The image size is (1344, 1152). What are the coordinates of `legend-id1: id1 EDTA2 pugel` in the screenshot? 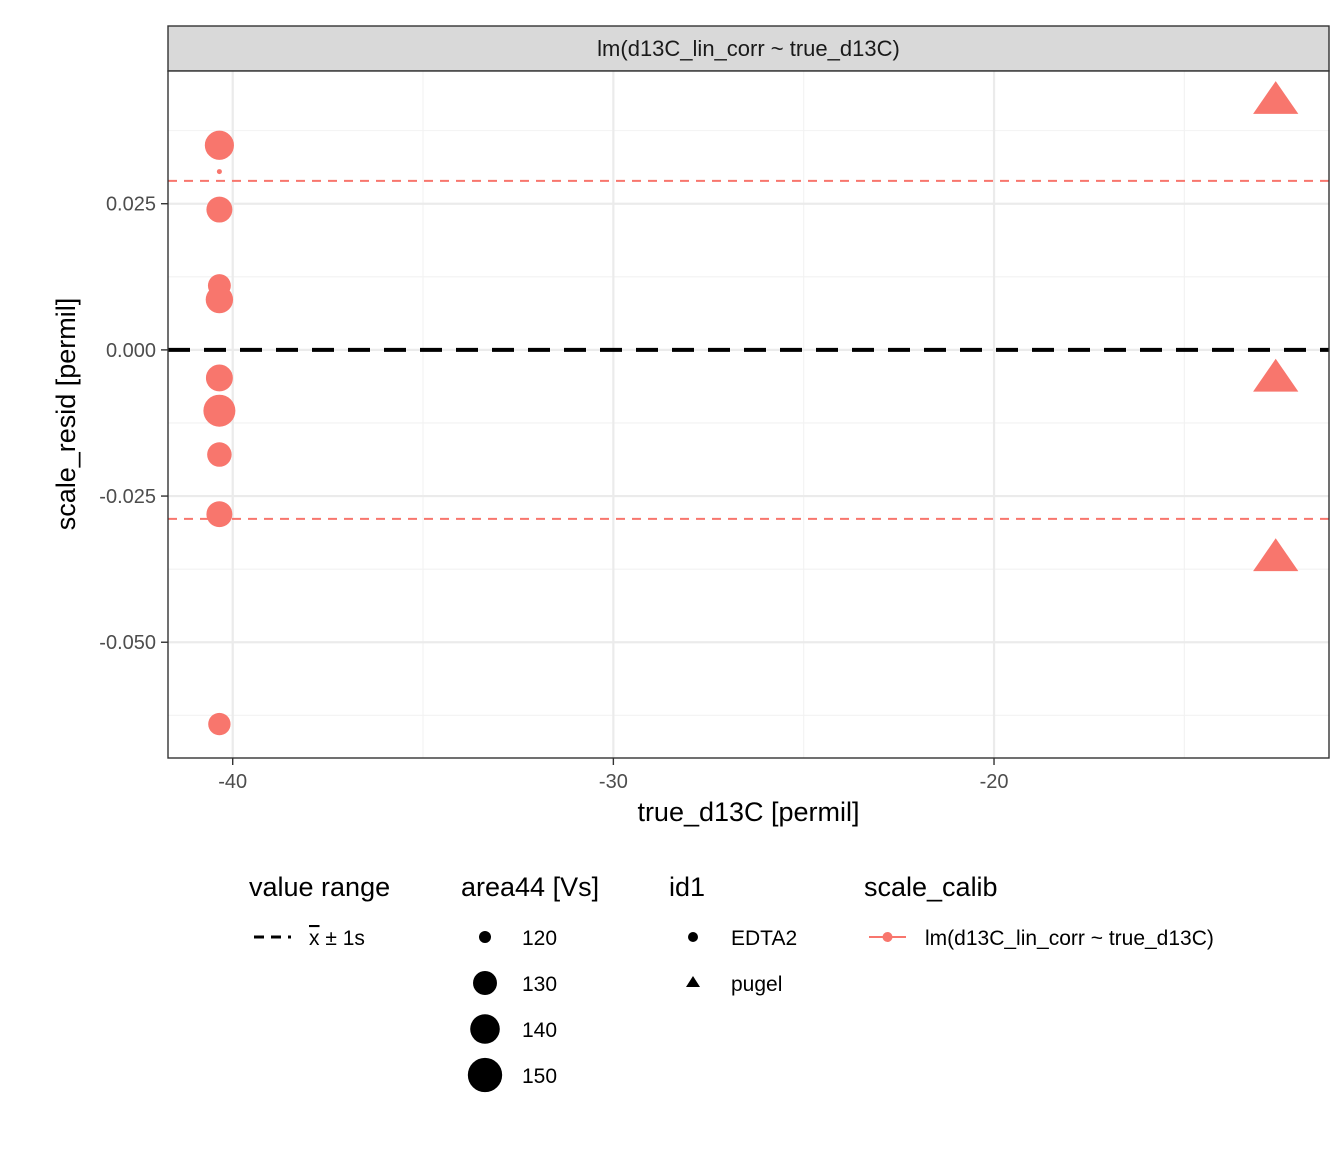 It's located at (733, 934).